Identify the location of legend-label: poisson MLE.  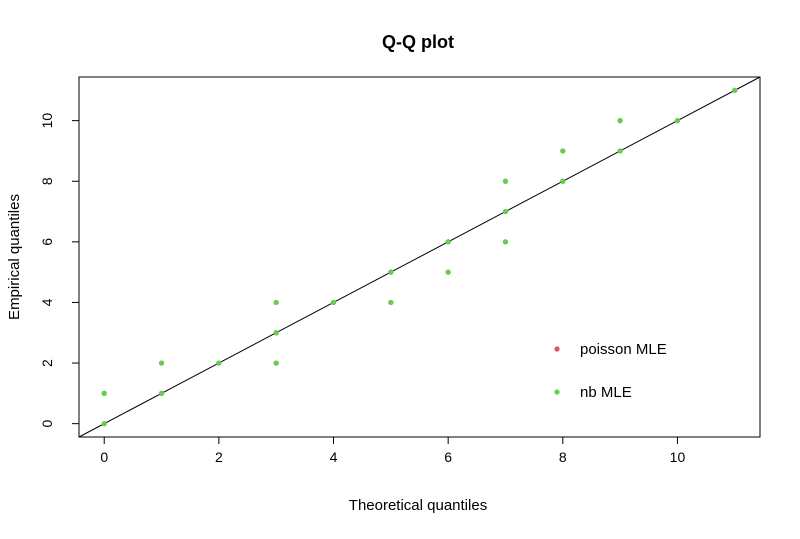
(623, 349).